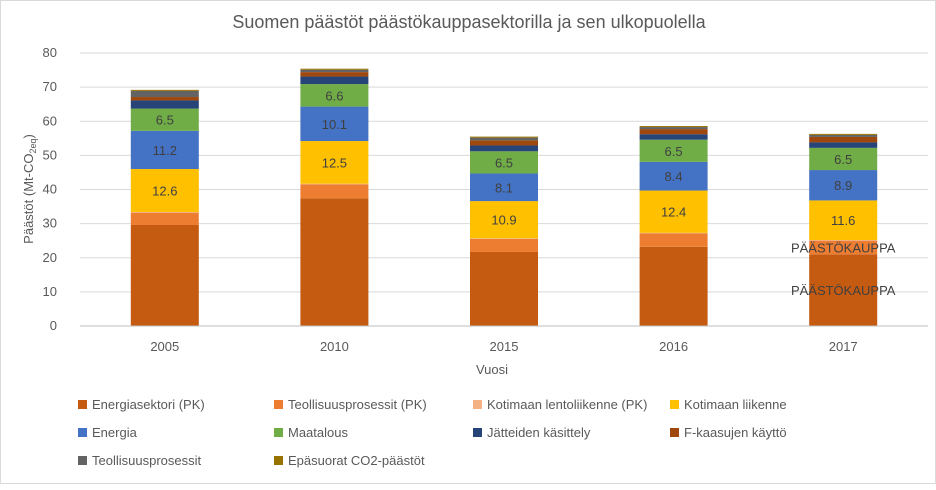 This screenshot has width=936, height=490. Describe the element at coordinates (318, 432) in the screenshot. I see `legend-label: Maatalous` at that location.